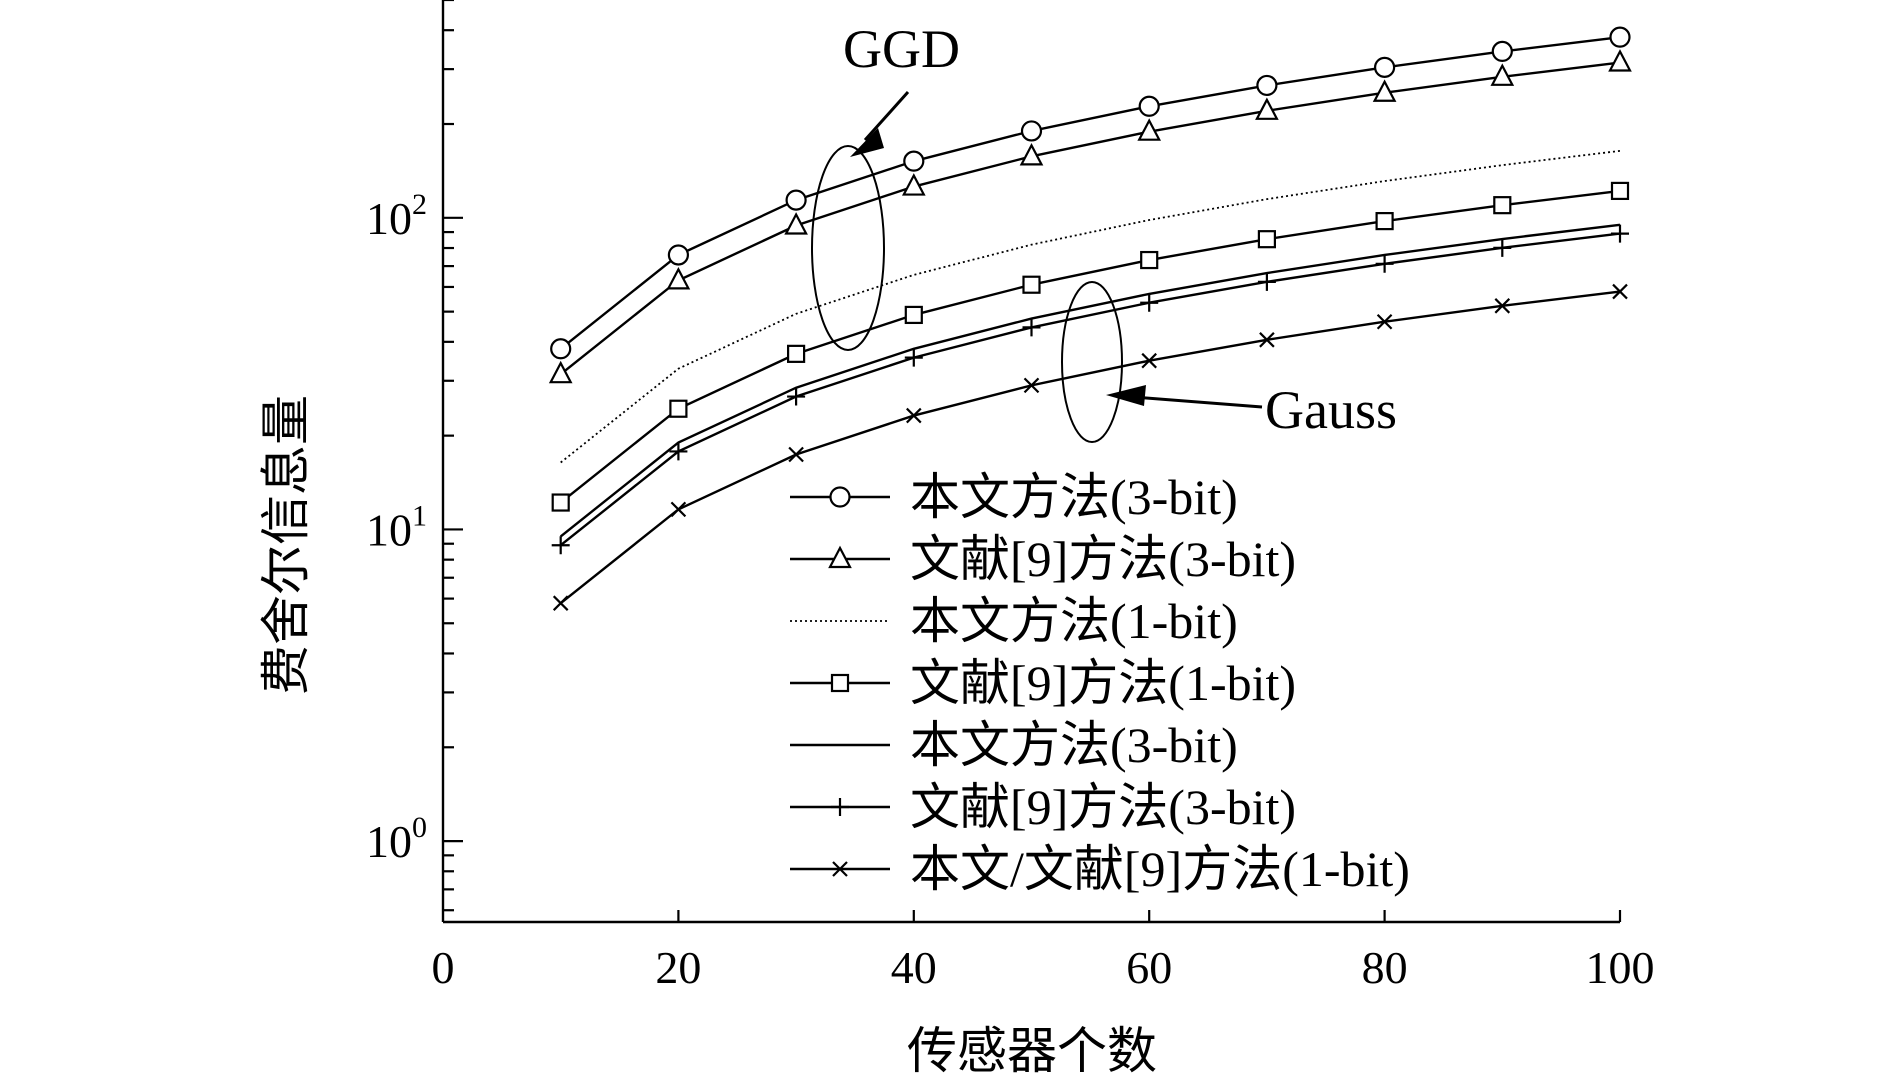 The width and height of the screenshot is (1889, 1078). What do you see at coordinates (1184, 397) in the screenshot?
I see `gauss-arrow` at bounding box center [1184, 397].